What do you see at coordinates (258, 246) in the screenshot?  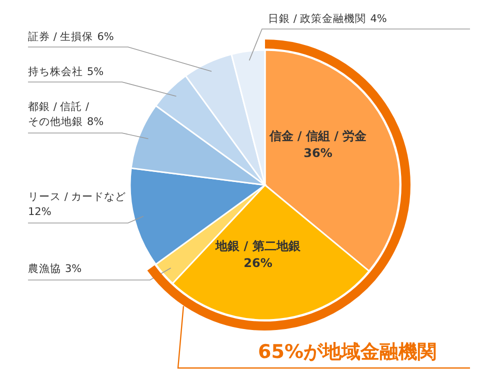 I see `slice-label: 地銀 / 第二地銀` at bounding box center [258, 246].